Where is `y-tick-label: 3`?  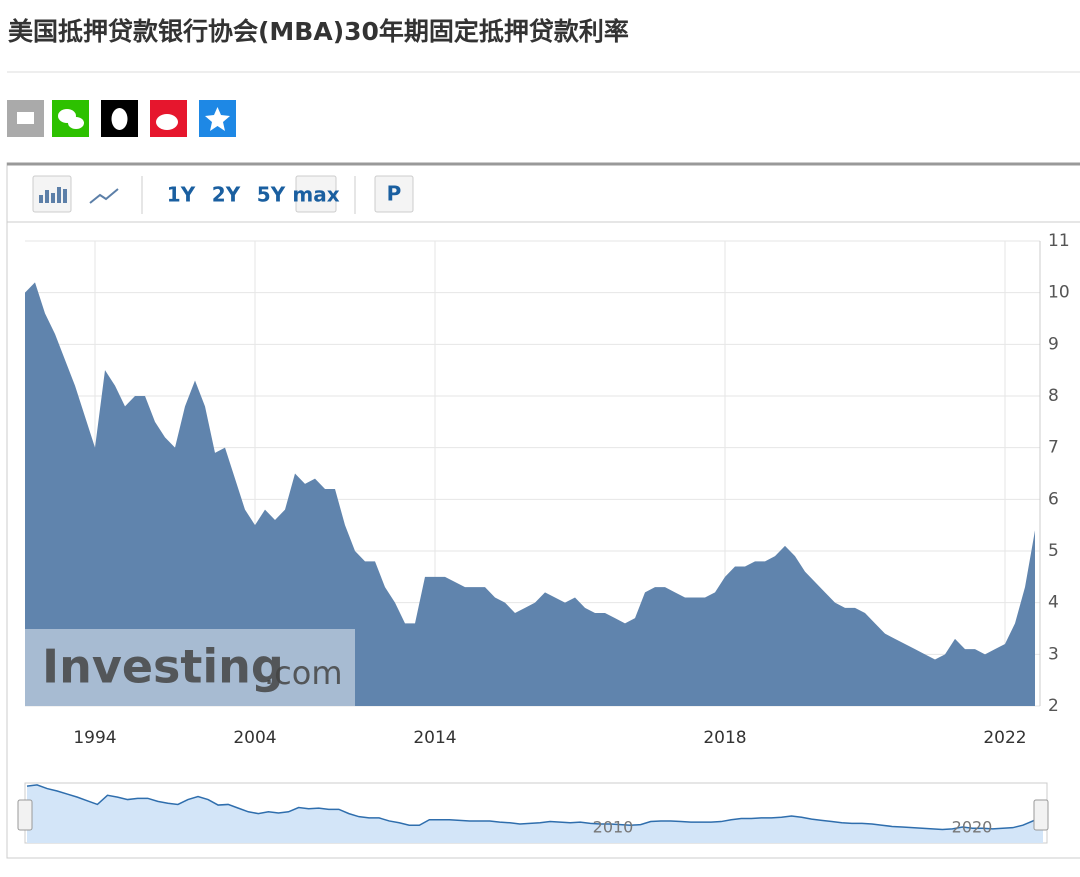
y-tick-label: 3 is located at coordinates (1053, 654).